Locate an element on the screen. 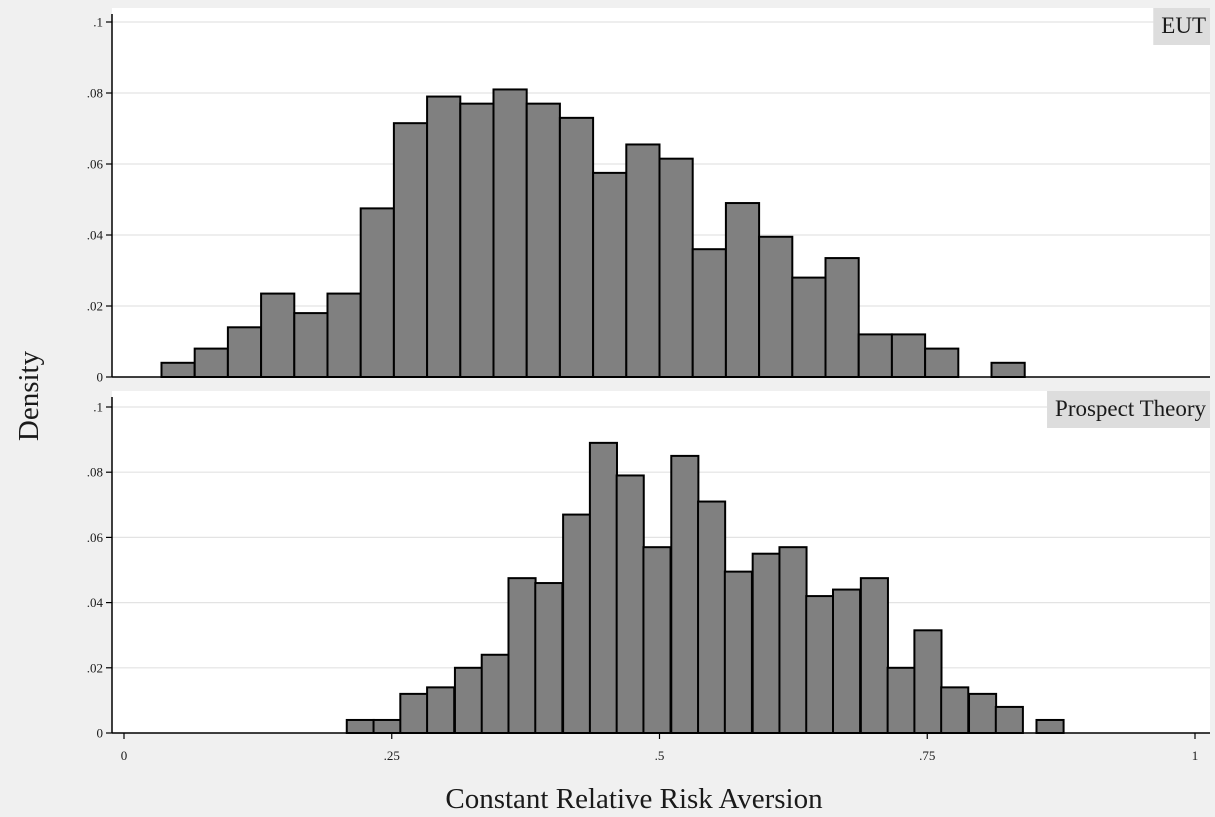 The image size is (1215, 817). x-tick-label: 1 is located at coordinates (1195, 755).